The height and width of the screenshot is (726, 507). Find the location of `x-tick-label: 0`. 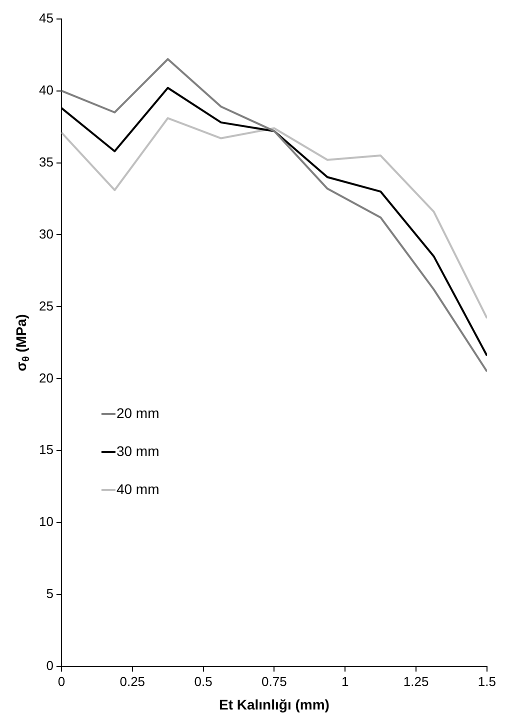

x-tick-label: 0 is located at coordinates (62, 681).